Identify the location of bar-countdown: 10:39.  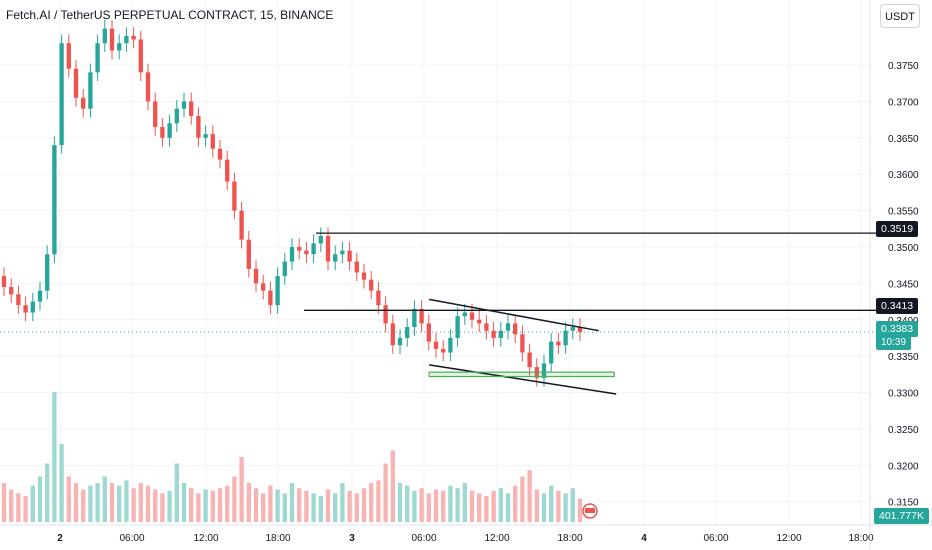
(894, 343).